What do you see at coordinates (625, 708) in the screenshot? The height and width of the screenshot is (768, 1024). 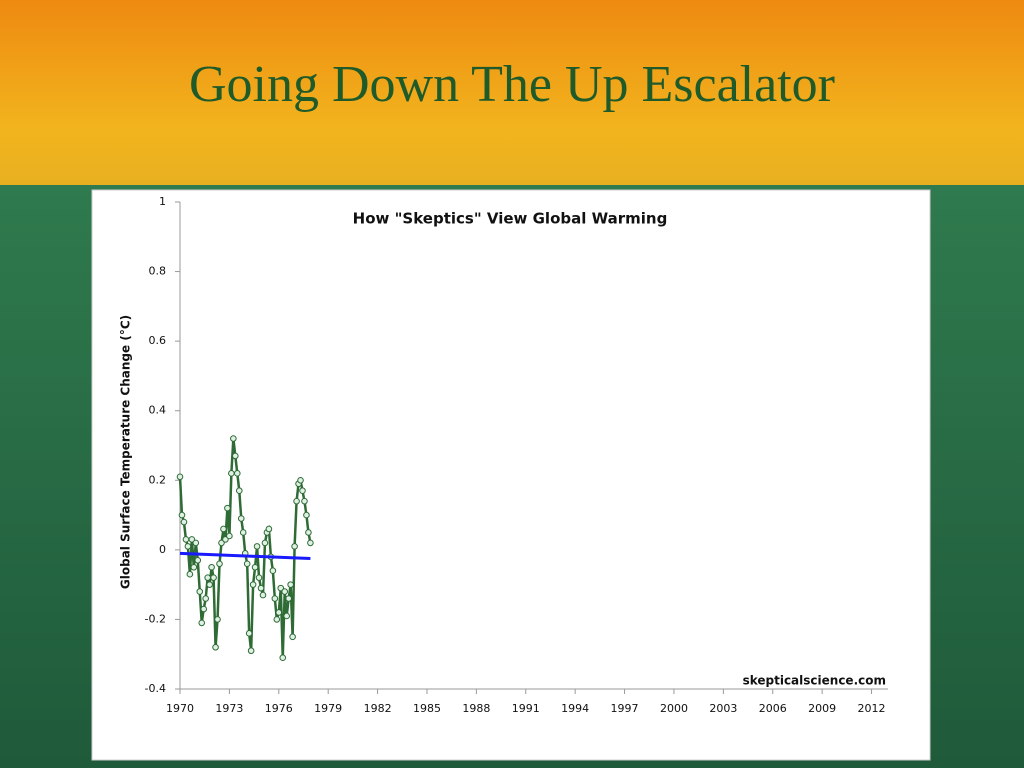 I see `x-tick-label: 1997` at bounding box center [625, 708].